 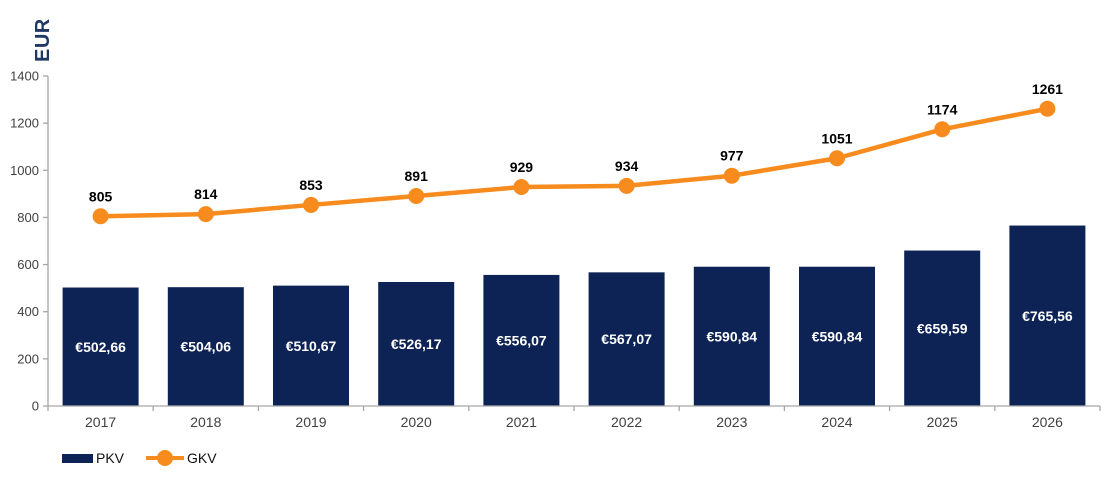 I want to click on legend-item-pkv: PKV, so click(x=93, y=458).